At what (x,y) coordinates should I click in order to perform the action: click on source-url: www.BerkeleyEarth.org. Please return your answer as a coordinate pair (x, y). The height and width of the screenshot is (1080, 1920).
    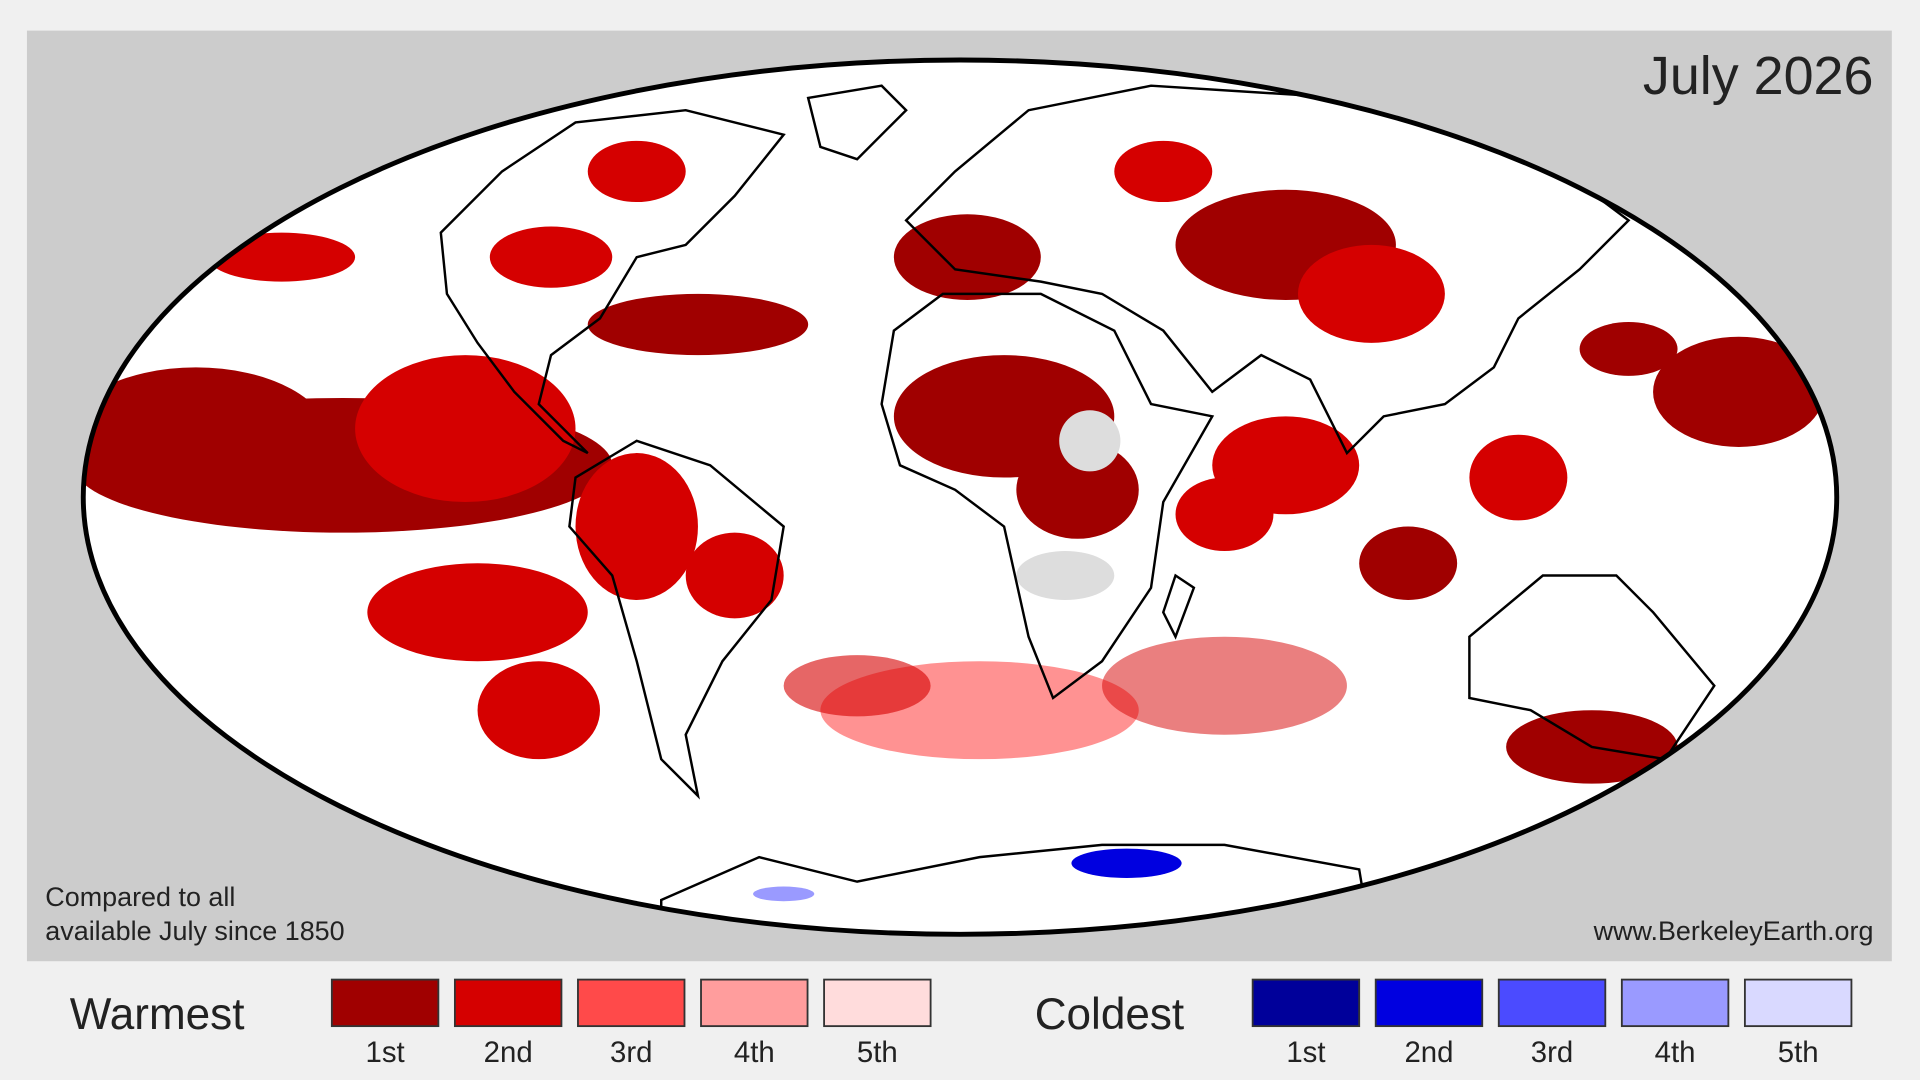
    Looking at the image, I should click on (1733, 931).